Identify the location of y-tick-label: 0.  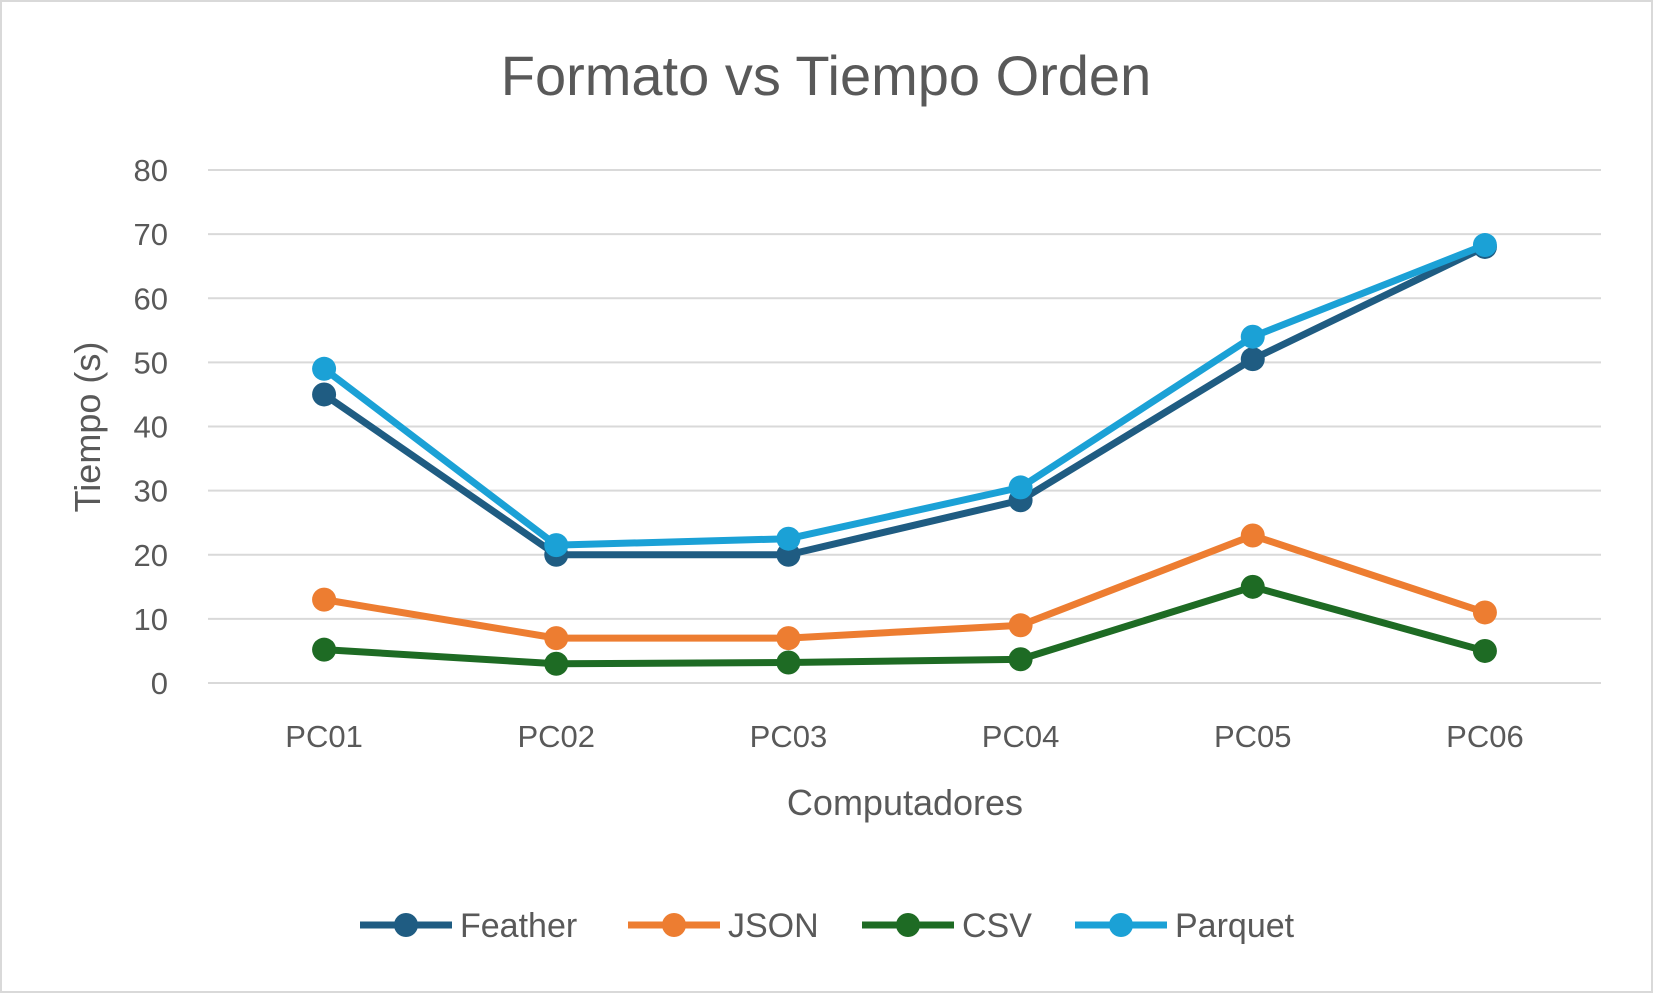
(159, 683).